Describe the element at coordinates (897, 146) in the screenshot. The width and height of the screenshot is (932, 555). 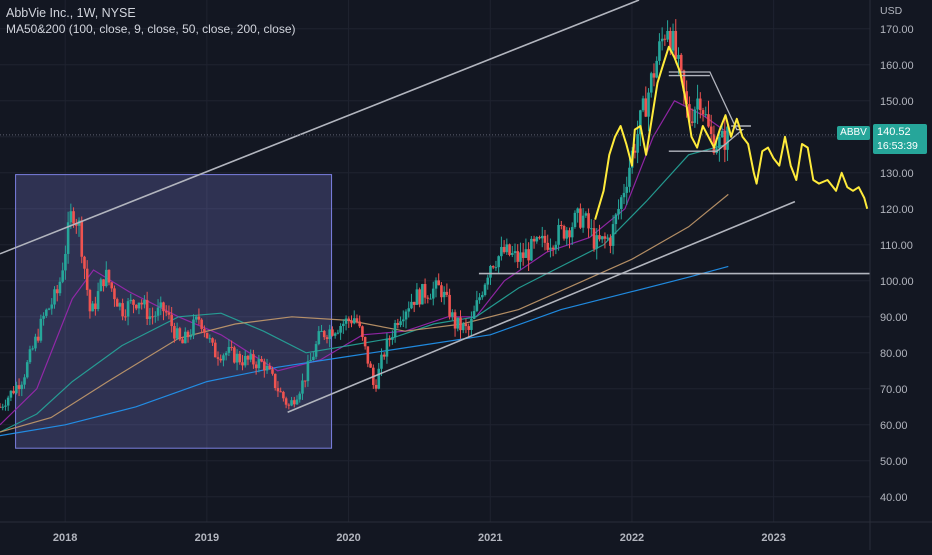
I see `bar-countdown: 16:53:39` at that location.